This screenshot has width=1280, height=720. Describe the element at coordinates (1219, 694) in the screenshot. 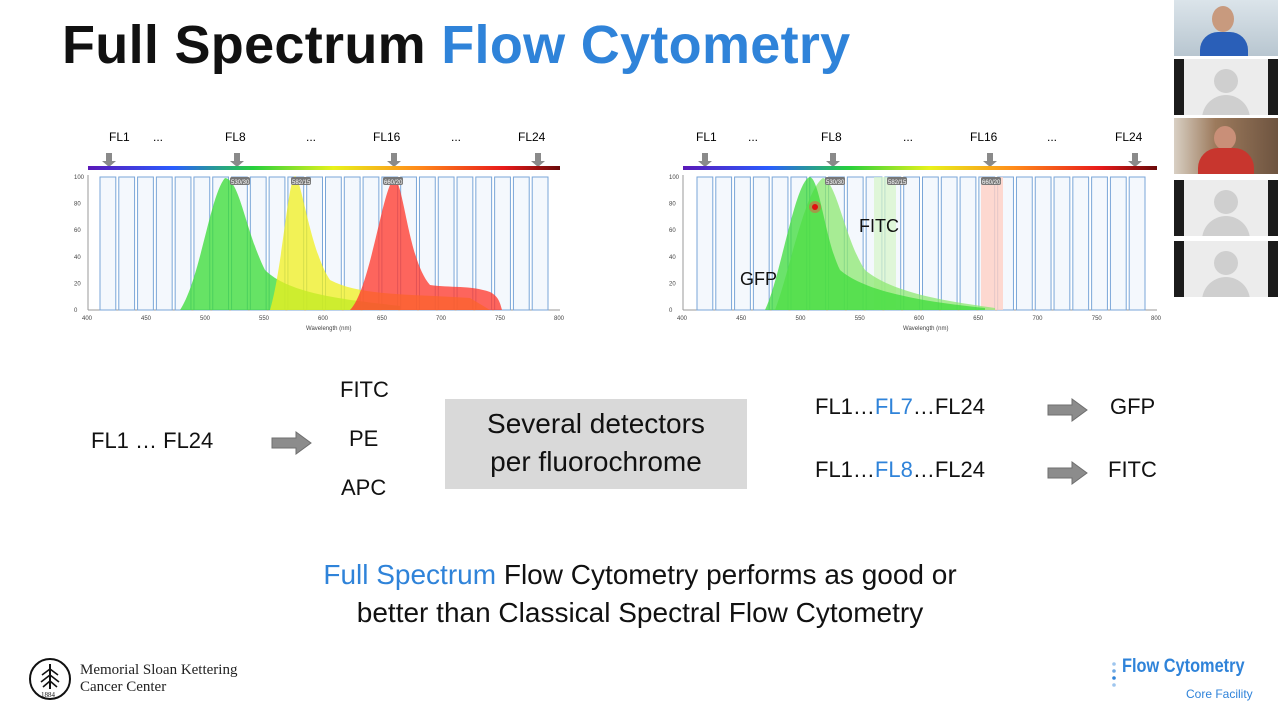

I see `fc-logo-subtitle: Core Facility` at that location.